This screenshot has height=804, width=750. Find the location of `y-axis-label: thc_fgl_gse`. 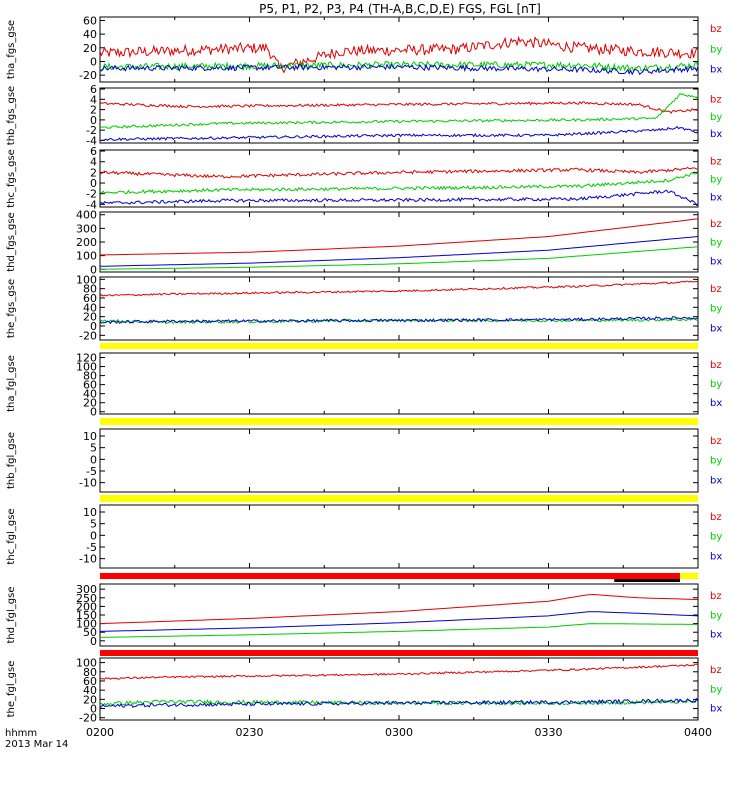

y-axis-label: thc_fgl_gse is located at coordinates (11, 536).